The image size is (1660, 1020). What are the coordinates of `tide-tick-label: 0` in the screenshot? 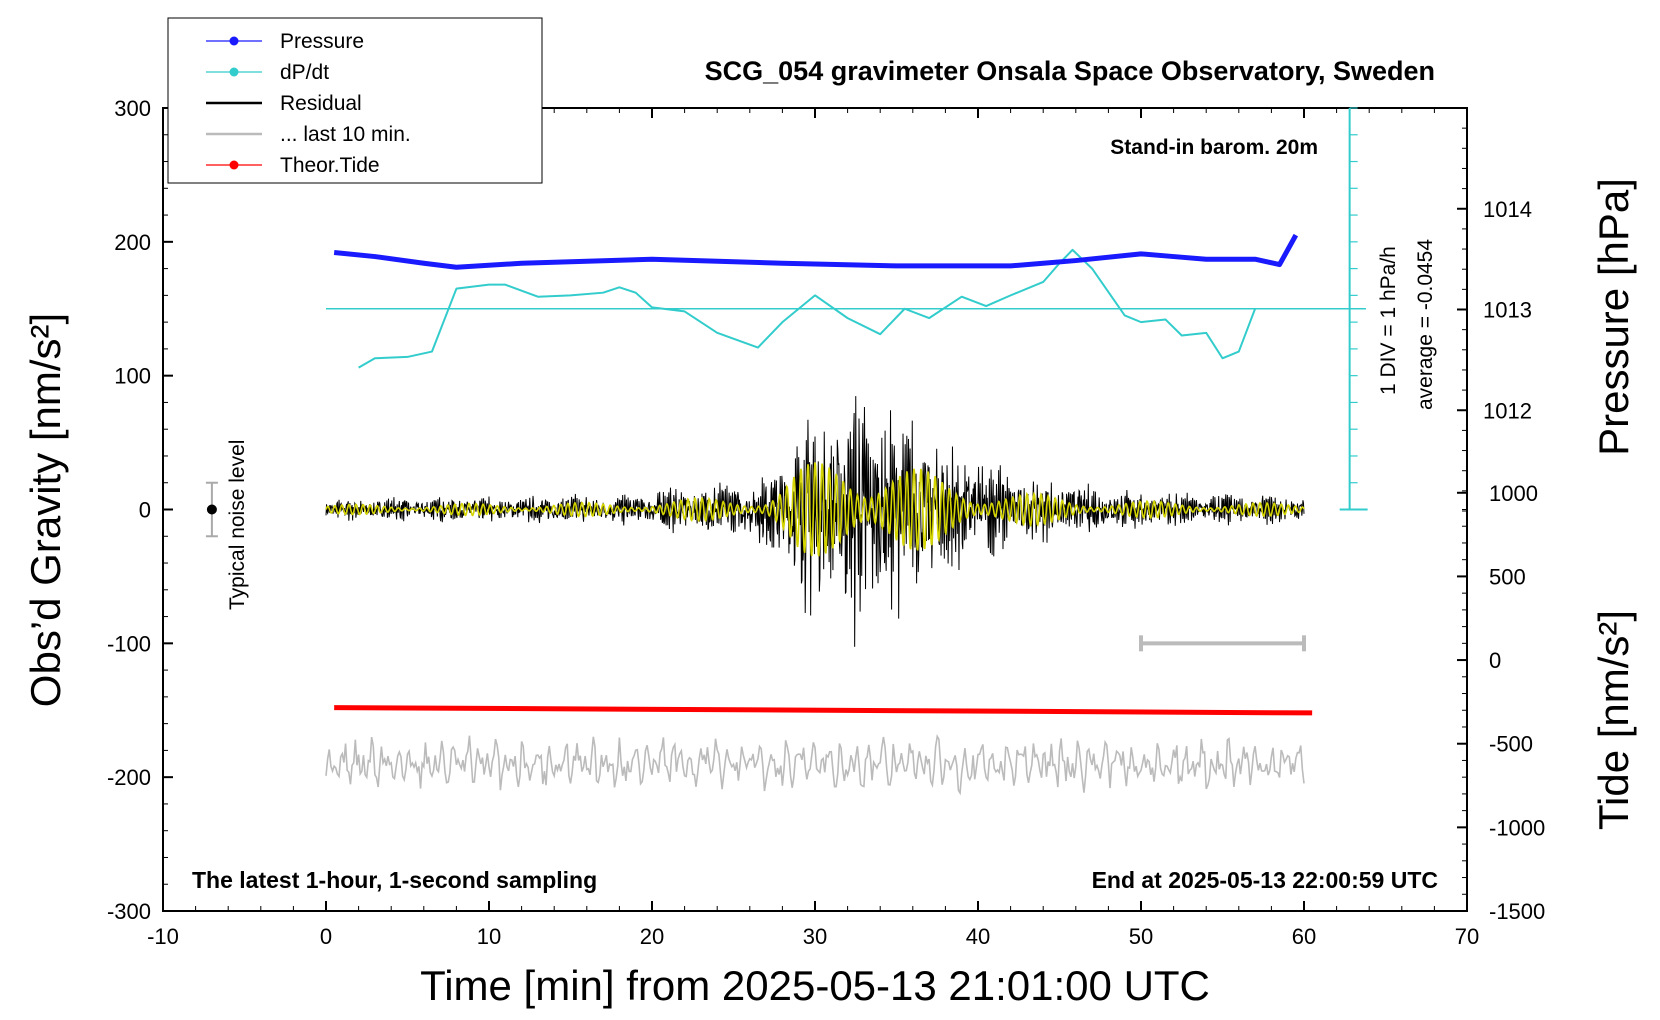 It's located at (1495, 660).